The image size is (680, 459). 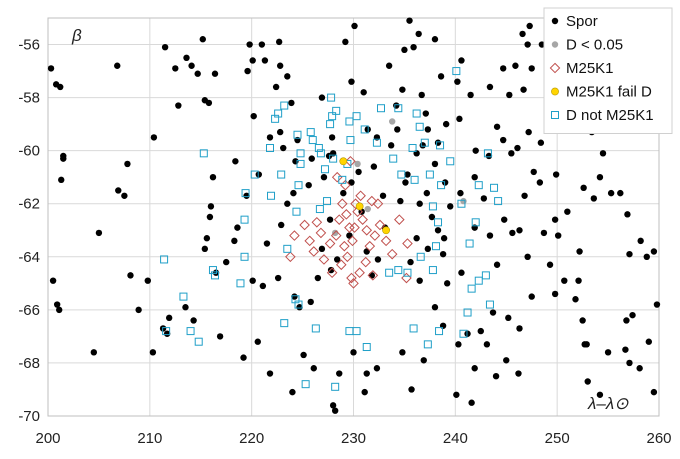 I want to click on y-tick-label: -64, so click(x=29, y=257).